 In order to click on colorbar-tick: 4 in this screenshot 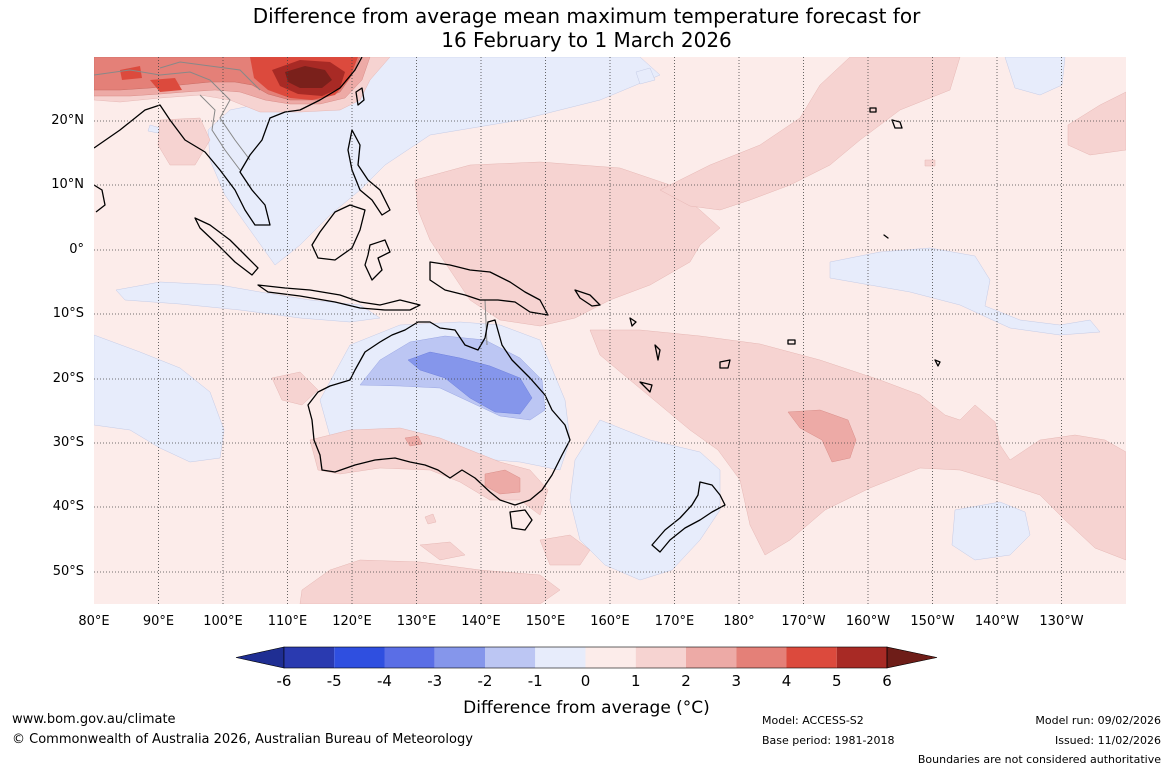, I will do `click(786, 681)`.